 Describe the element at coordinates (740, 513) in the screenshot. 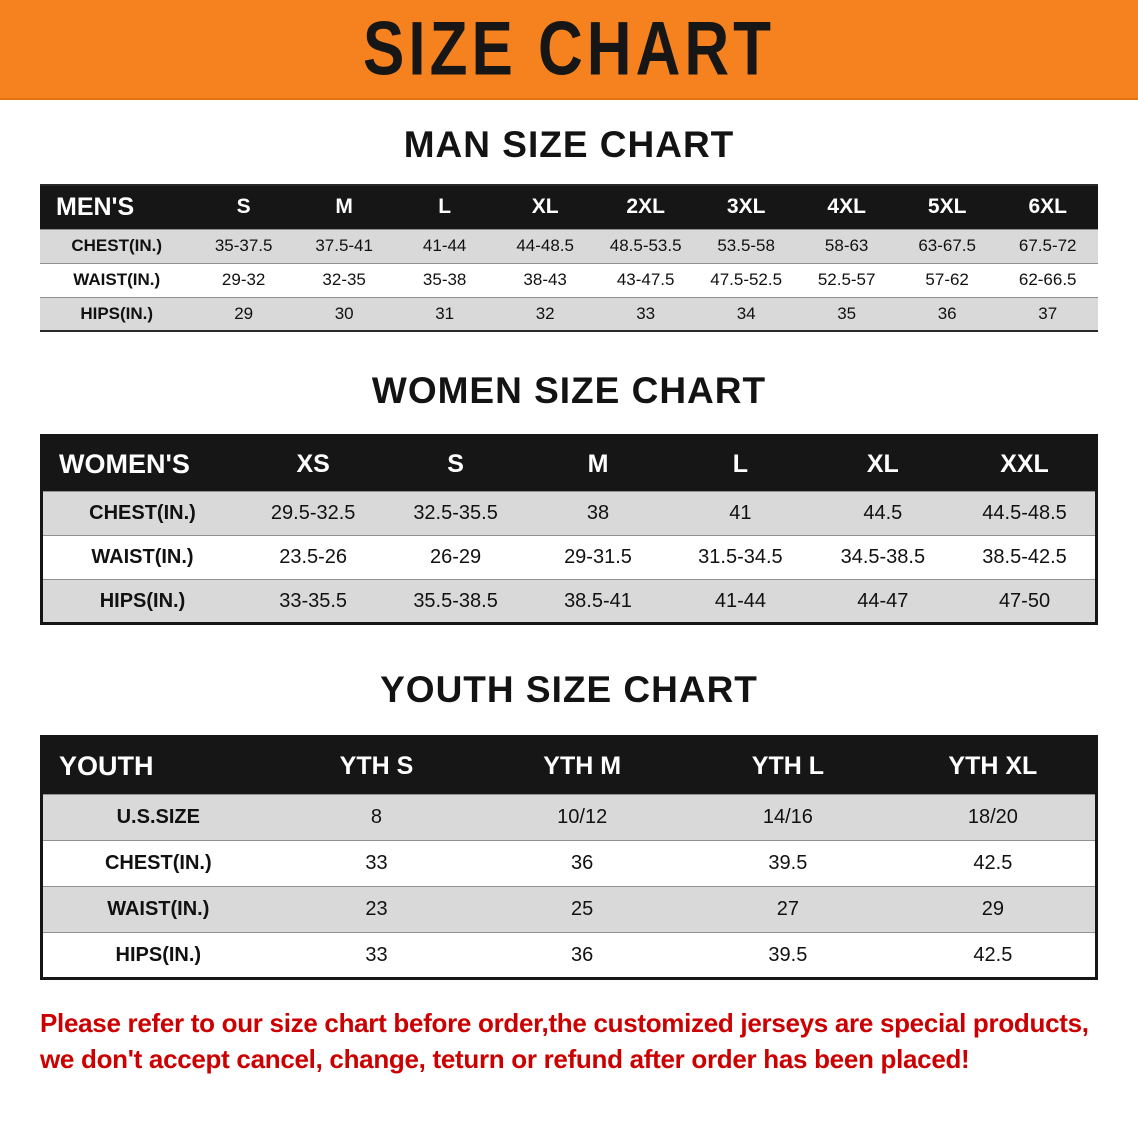

I see `table-cell: 41` at that location.